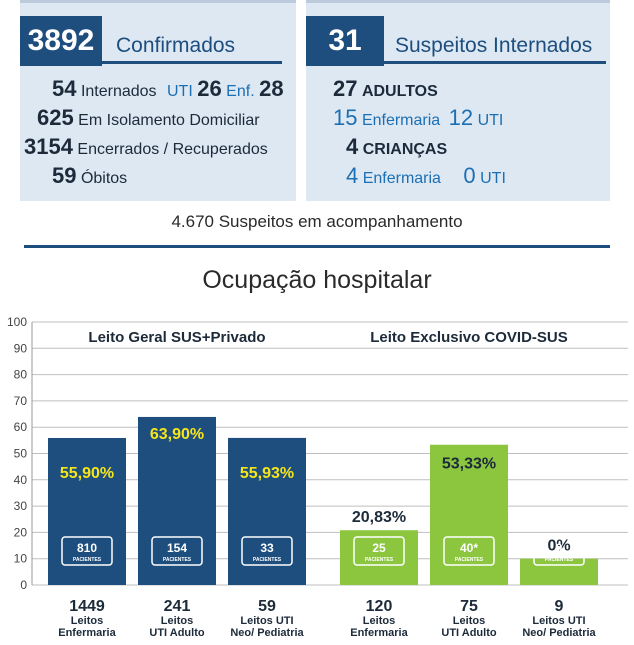 Image resolution: width=634 pixels, height=645 pixels. Describe the element at coordinates (345, 117) in the screenshot. I see `adultos-enfermaria-count: 15` at that location.